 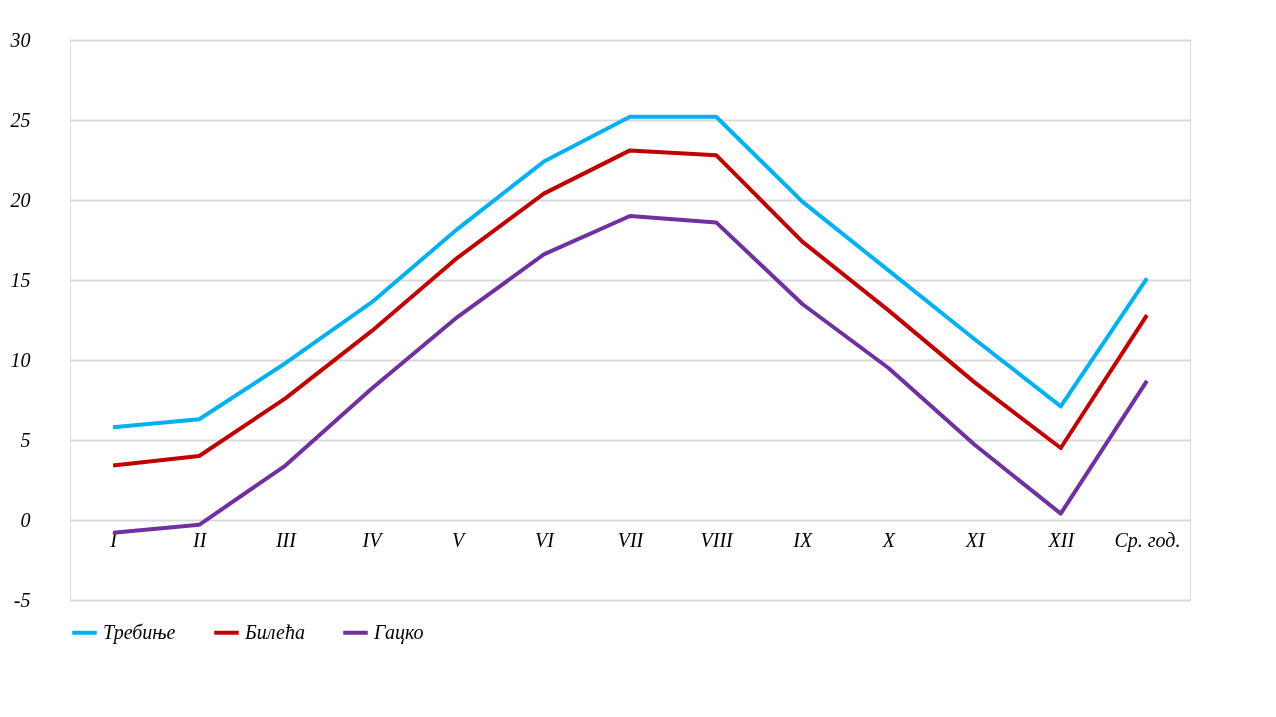 What do you see at coordinates (803, 539) in the screenshot?
I see `x-tick-label: IX` at bounding box center [803, 539].